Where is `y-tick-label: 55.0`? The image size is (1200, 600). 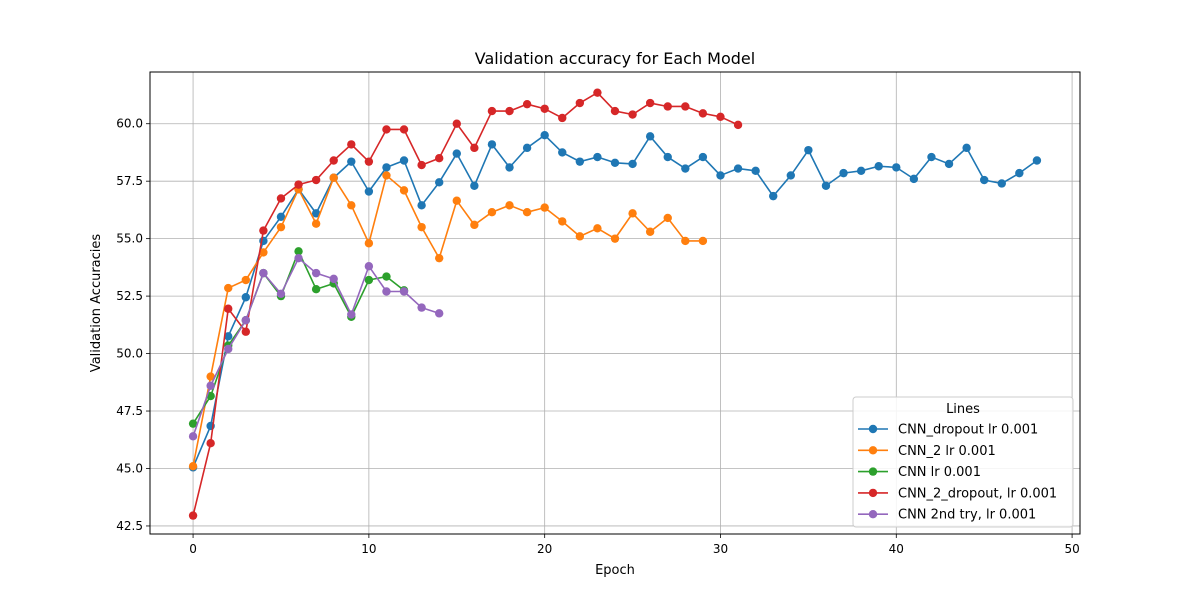
y-tick-label: 55.0 is located at coordinates (129, 239).